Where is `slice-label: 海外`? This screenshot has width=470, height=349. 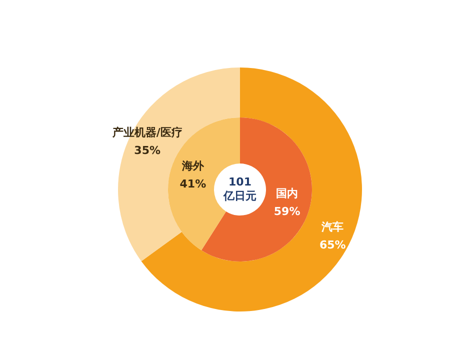
slice-label: 海外 is located at coordinates (192, 166).